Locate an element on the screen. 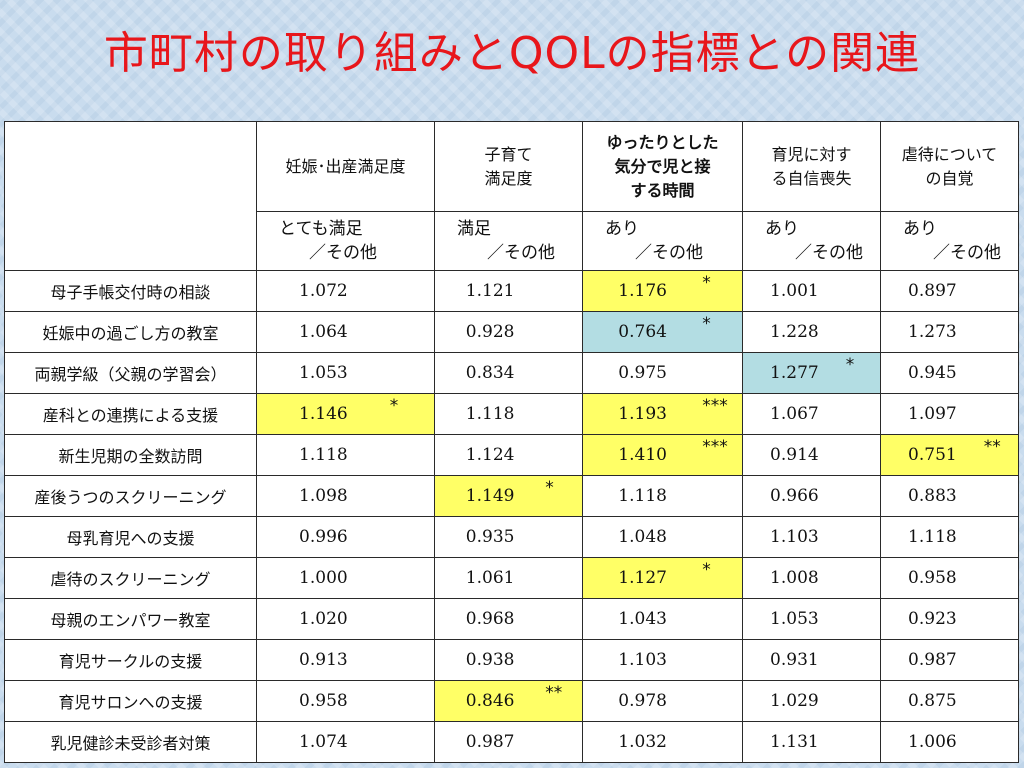  row-label: 産後うつのスクリーニング is located at coordinates (130, 496).